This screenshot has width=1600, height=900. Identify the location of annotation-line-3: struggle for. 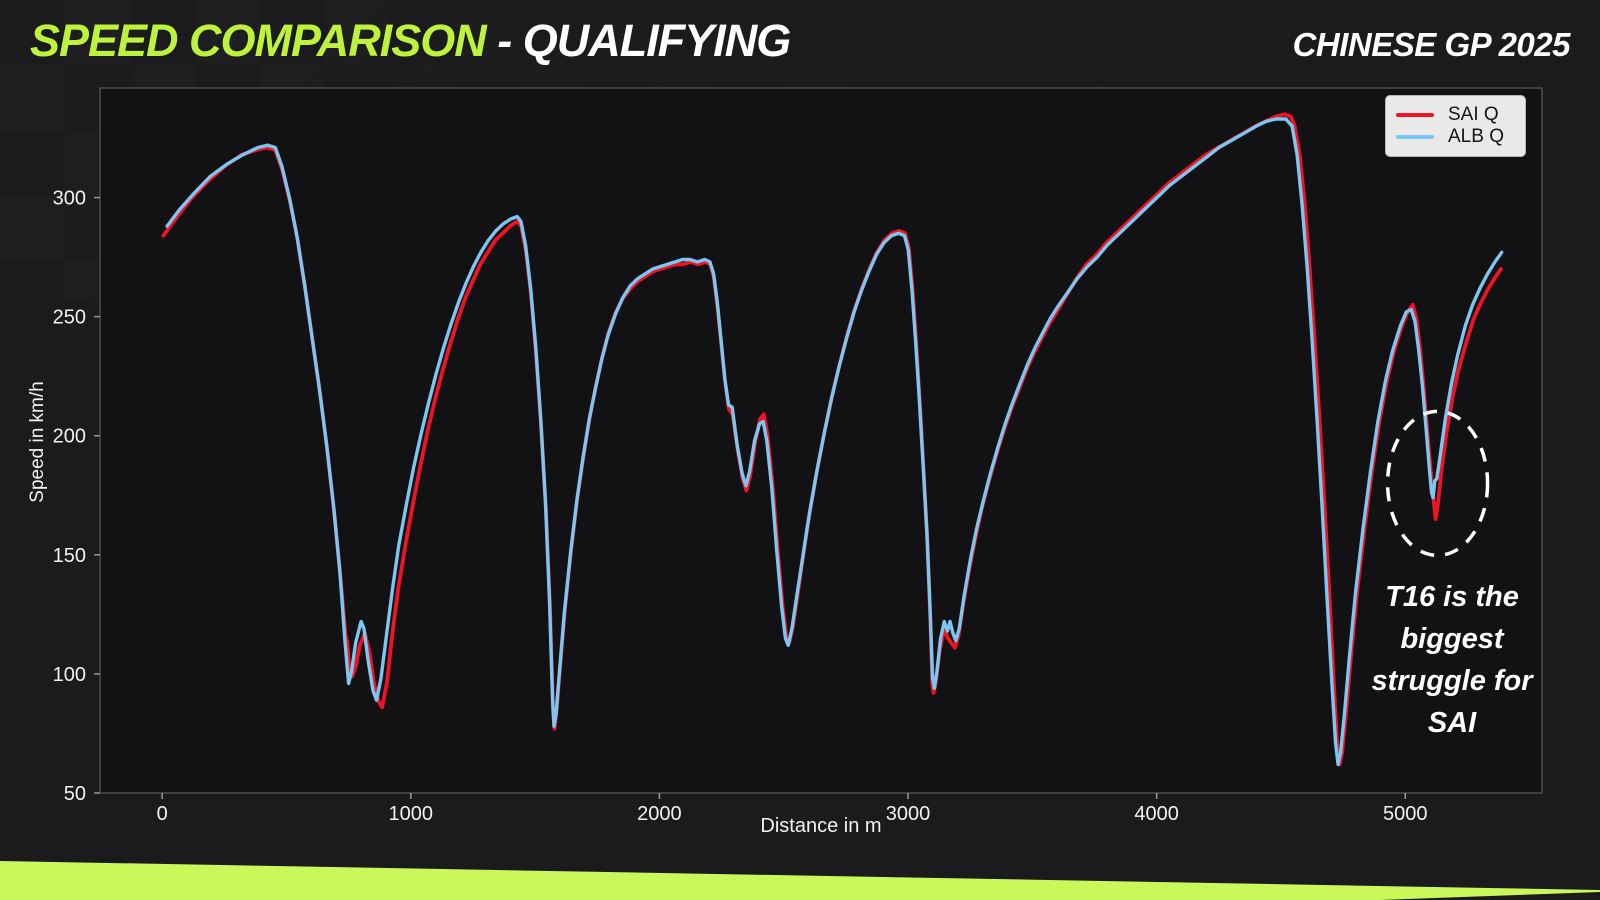
(1452, 681).